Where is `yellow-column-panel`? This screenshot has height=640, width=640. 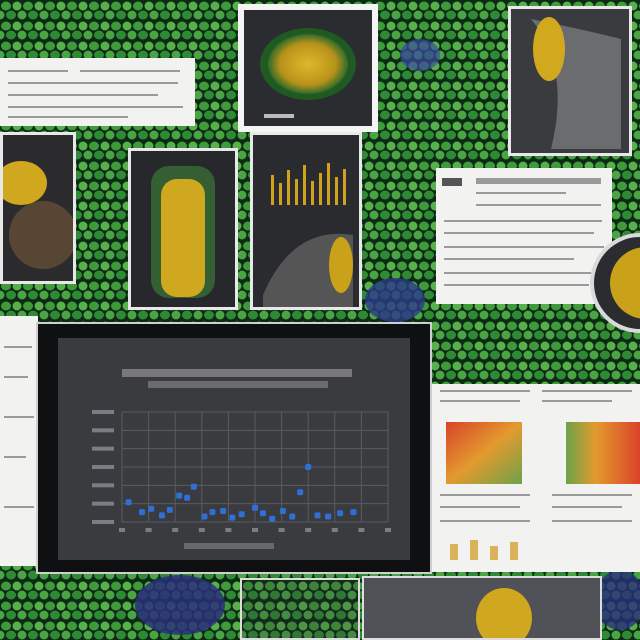
yellow-column-panel is located at coordinates (183, 229).